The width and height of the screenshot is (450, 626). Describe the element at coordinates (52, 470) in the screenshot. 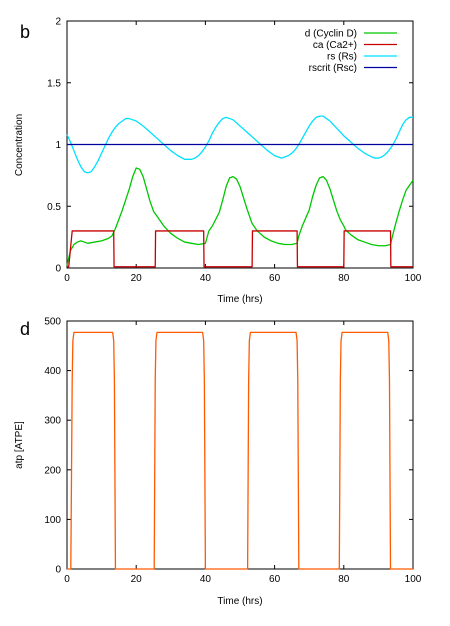

I see `y-tick-label-d: 200` at that location.